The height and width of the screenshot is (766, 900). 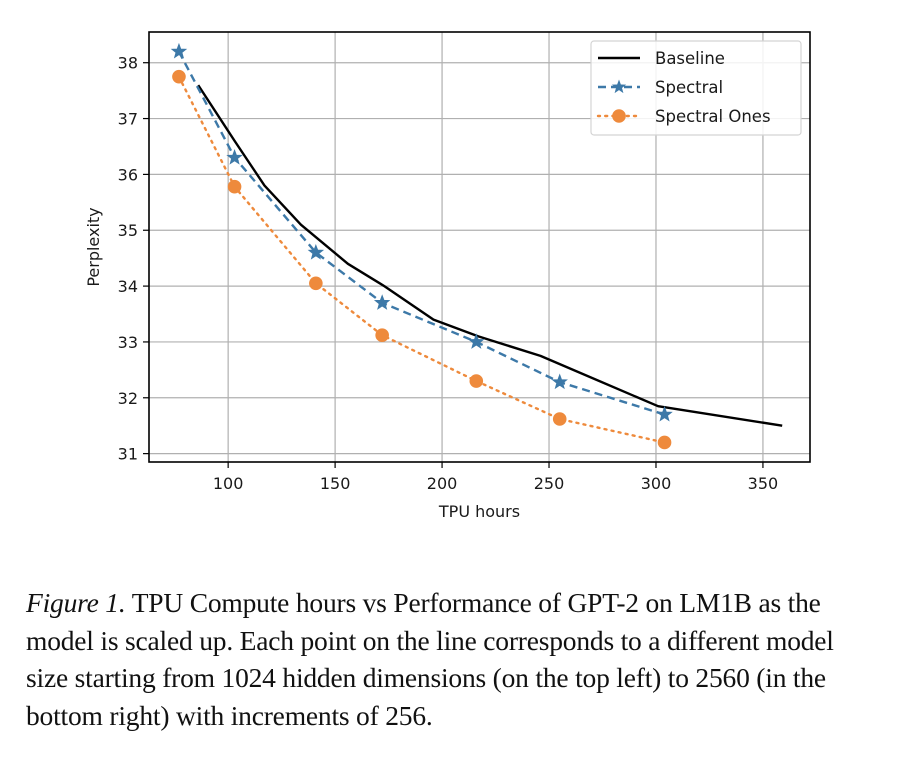 What do you see at coordinates (442, 483) in the screenshot?
I see `x-tick-label: 200` at bounding box center [442, 483].